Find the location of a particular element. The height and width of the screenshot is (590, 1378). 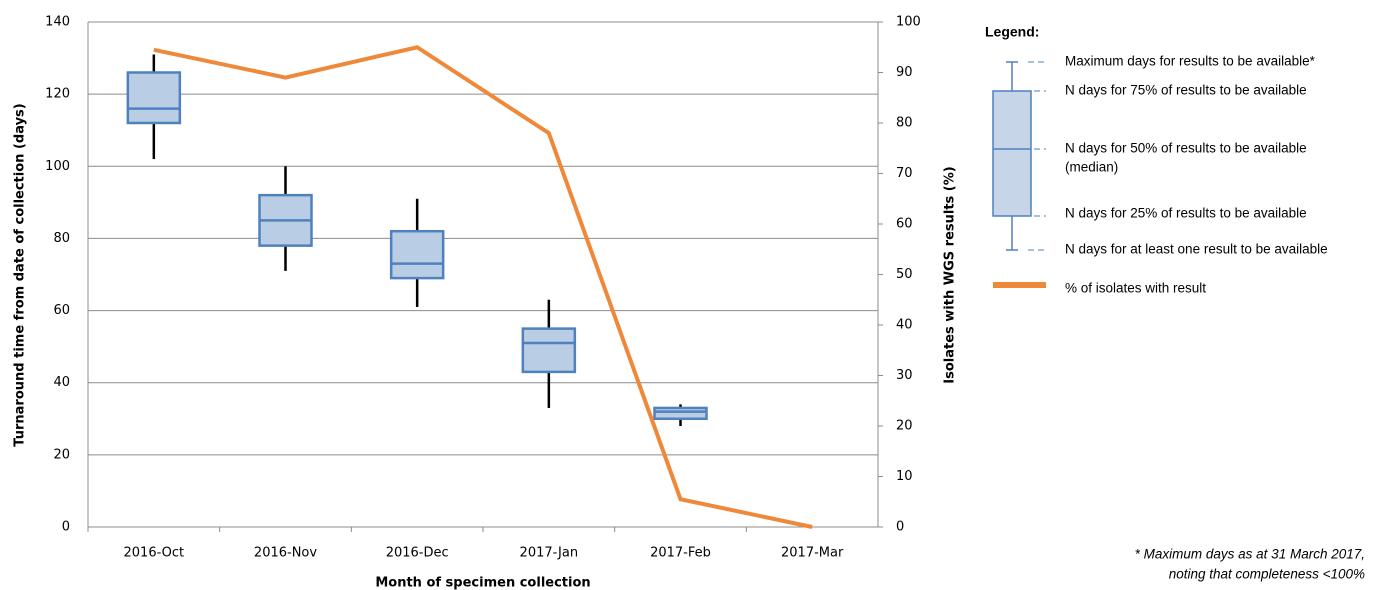

y-tick-label: 60 is located at coordinates (61, 310).